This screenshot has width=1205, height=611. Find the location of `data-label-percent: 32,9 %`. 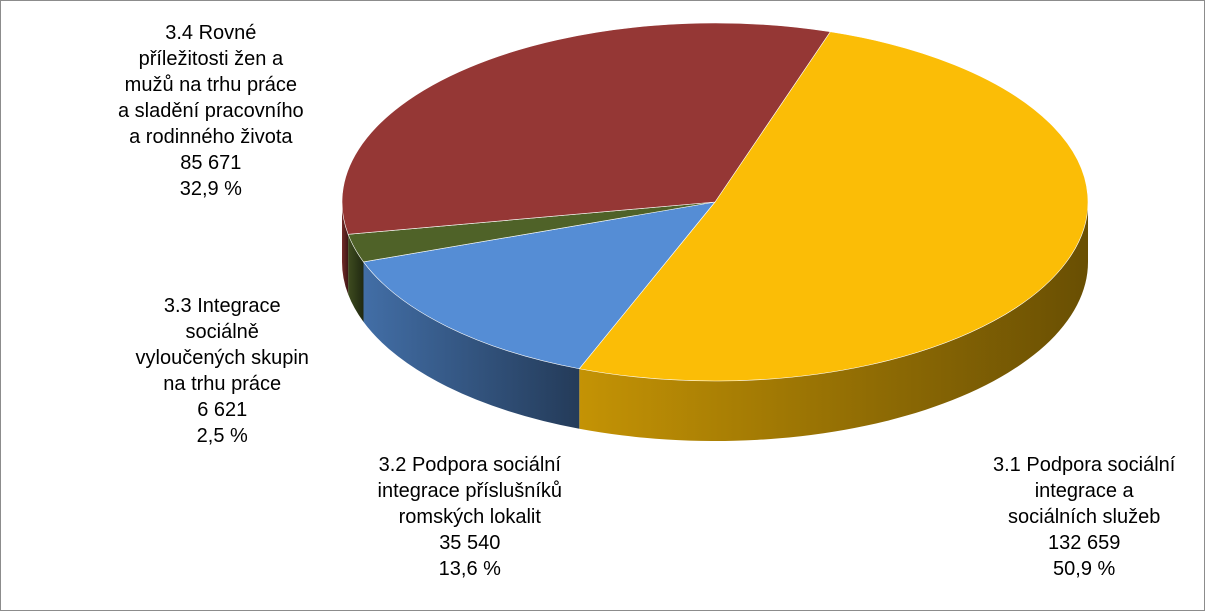

data-label-percent: 32,9 % is located at coordinates (210, 189).